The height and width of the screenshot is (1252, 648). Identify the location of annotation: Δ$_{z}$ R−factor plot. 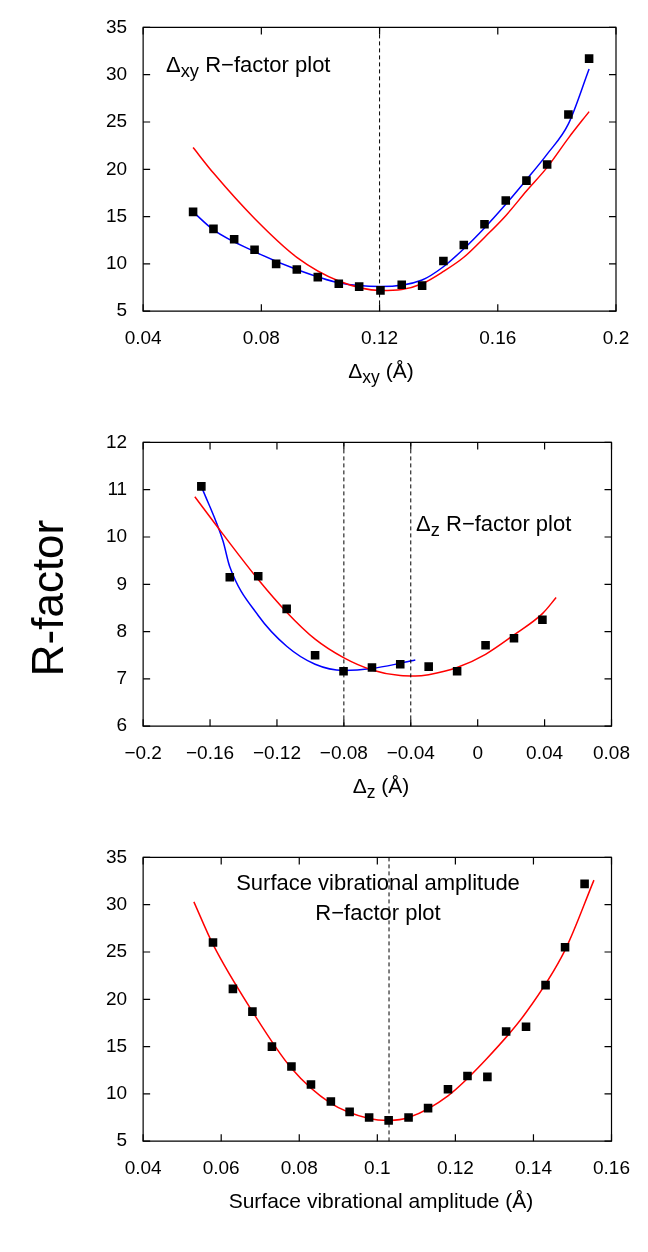
(494, 526).